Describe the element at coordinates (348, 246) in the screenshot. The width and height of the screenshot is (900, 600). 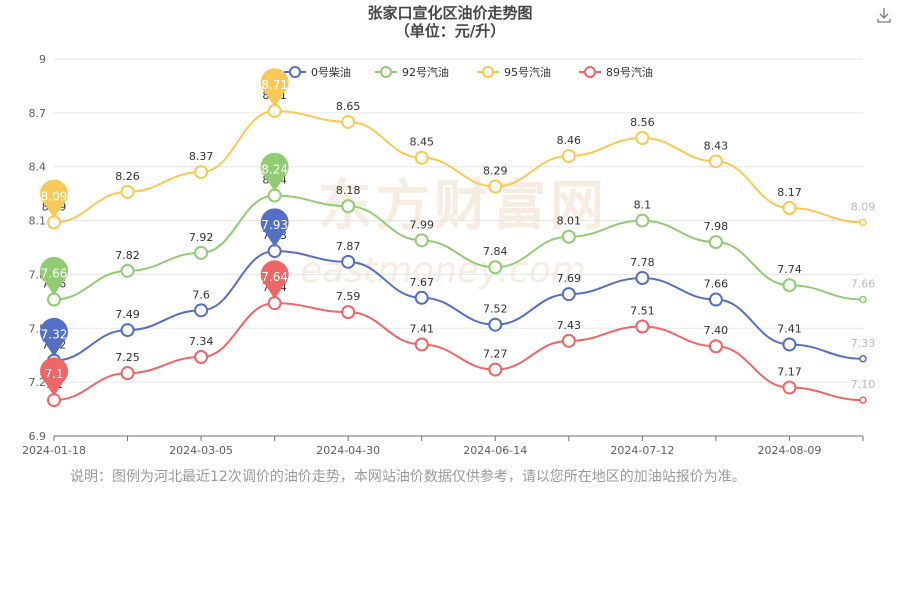
I see `data-label: 7.87` at that location.